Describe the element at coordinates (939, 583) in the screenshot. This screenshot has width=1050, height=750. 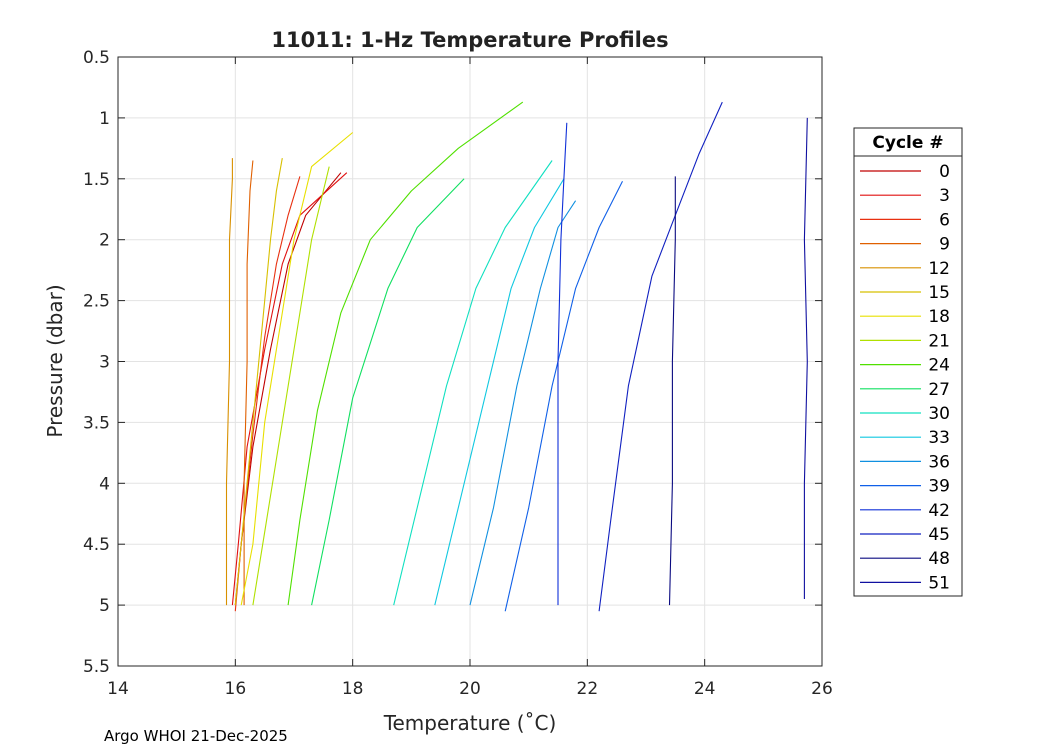
I see `legend-label: 51` at that location.